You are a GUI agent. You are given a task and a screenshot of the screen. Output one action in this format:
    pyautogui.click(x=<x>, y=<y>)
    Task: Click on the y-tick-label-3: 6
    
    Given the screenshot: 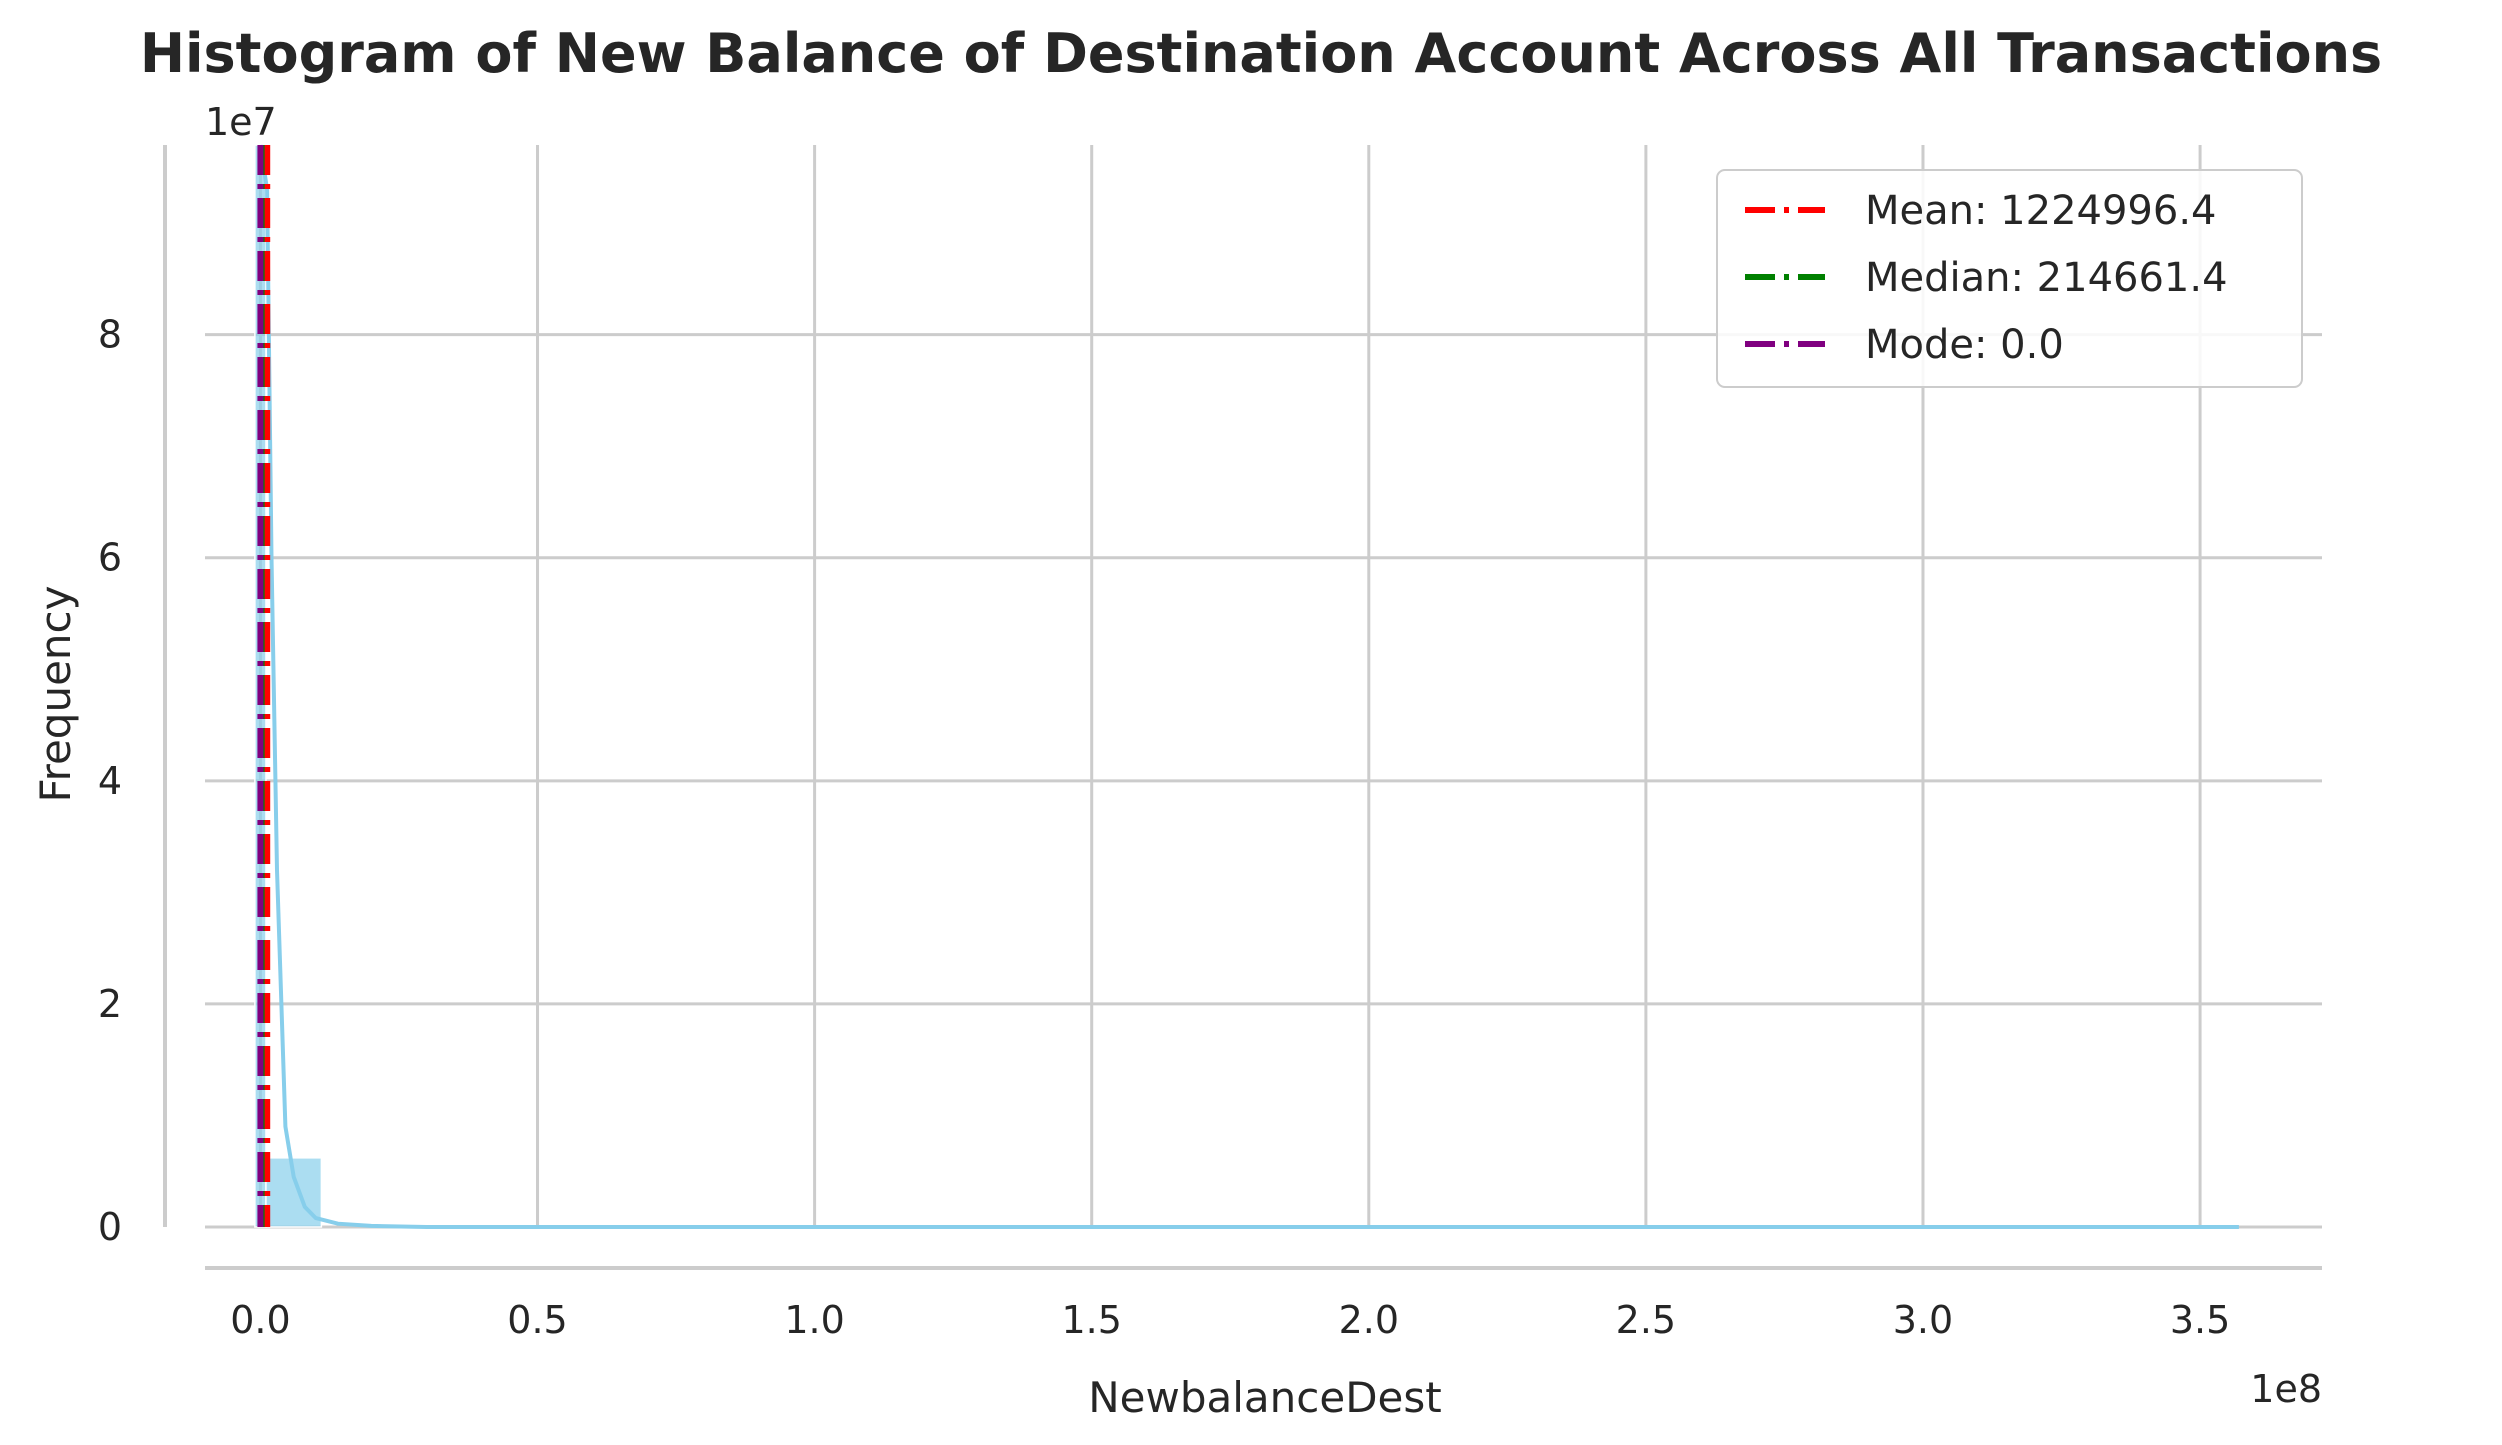 What is the action you would take?
    pyautogui.click(x=110, y=558)
    